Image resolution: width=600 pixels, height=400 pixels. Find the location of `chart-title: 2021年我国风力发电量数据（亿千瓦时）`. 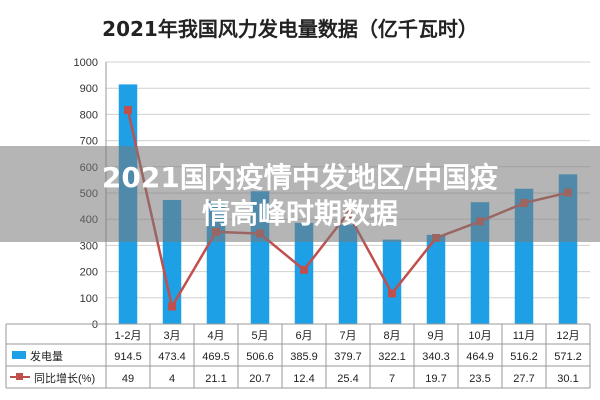

chart-title: 2021年我国风力发电量数据（亿千瓦时） is located at coordinates (290, 29).